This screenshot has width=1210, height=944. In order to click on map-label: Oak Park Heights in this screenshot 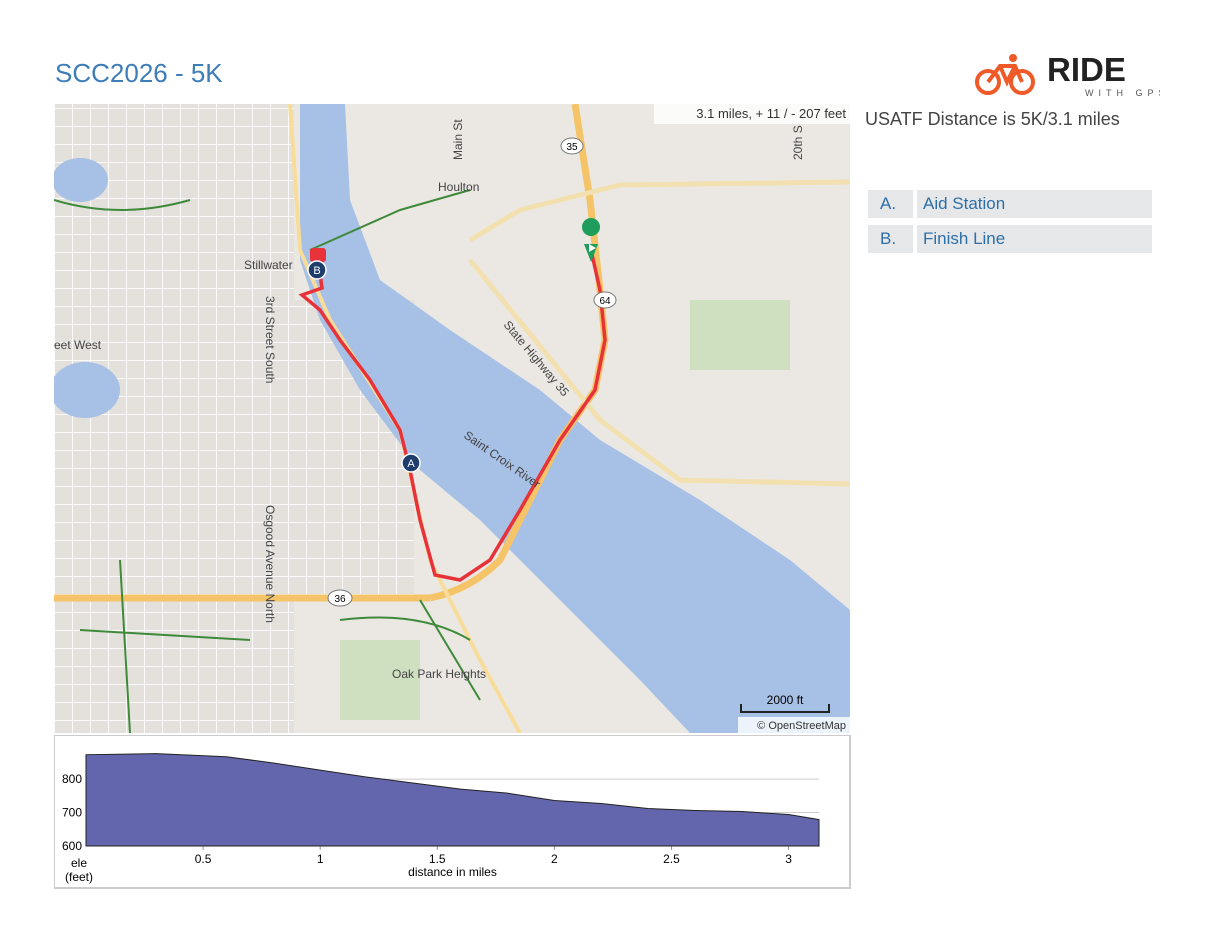, I will do `click(439, 674)`.